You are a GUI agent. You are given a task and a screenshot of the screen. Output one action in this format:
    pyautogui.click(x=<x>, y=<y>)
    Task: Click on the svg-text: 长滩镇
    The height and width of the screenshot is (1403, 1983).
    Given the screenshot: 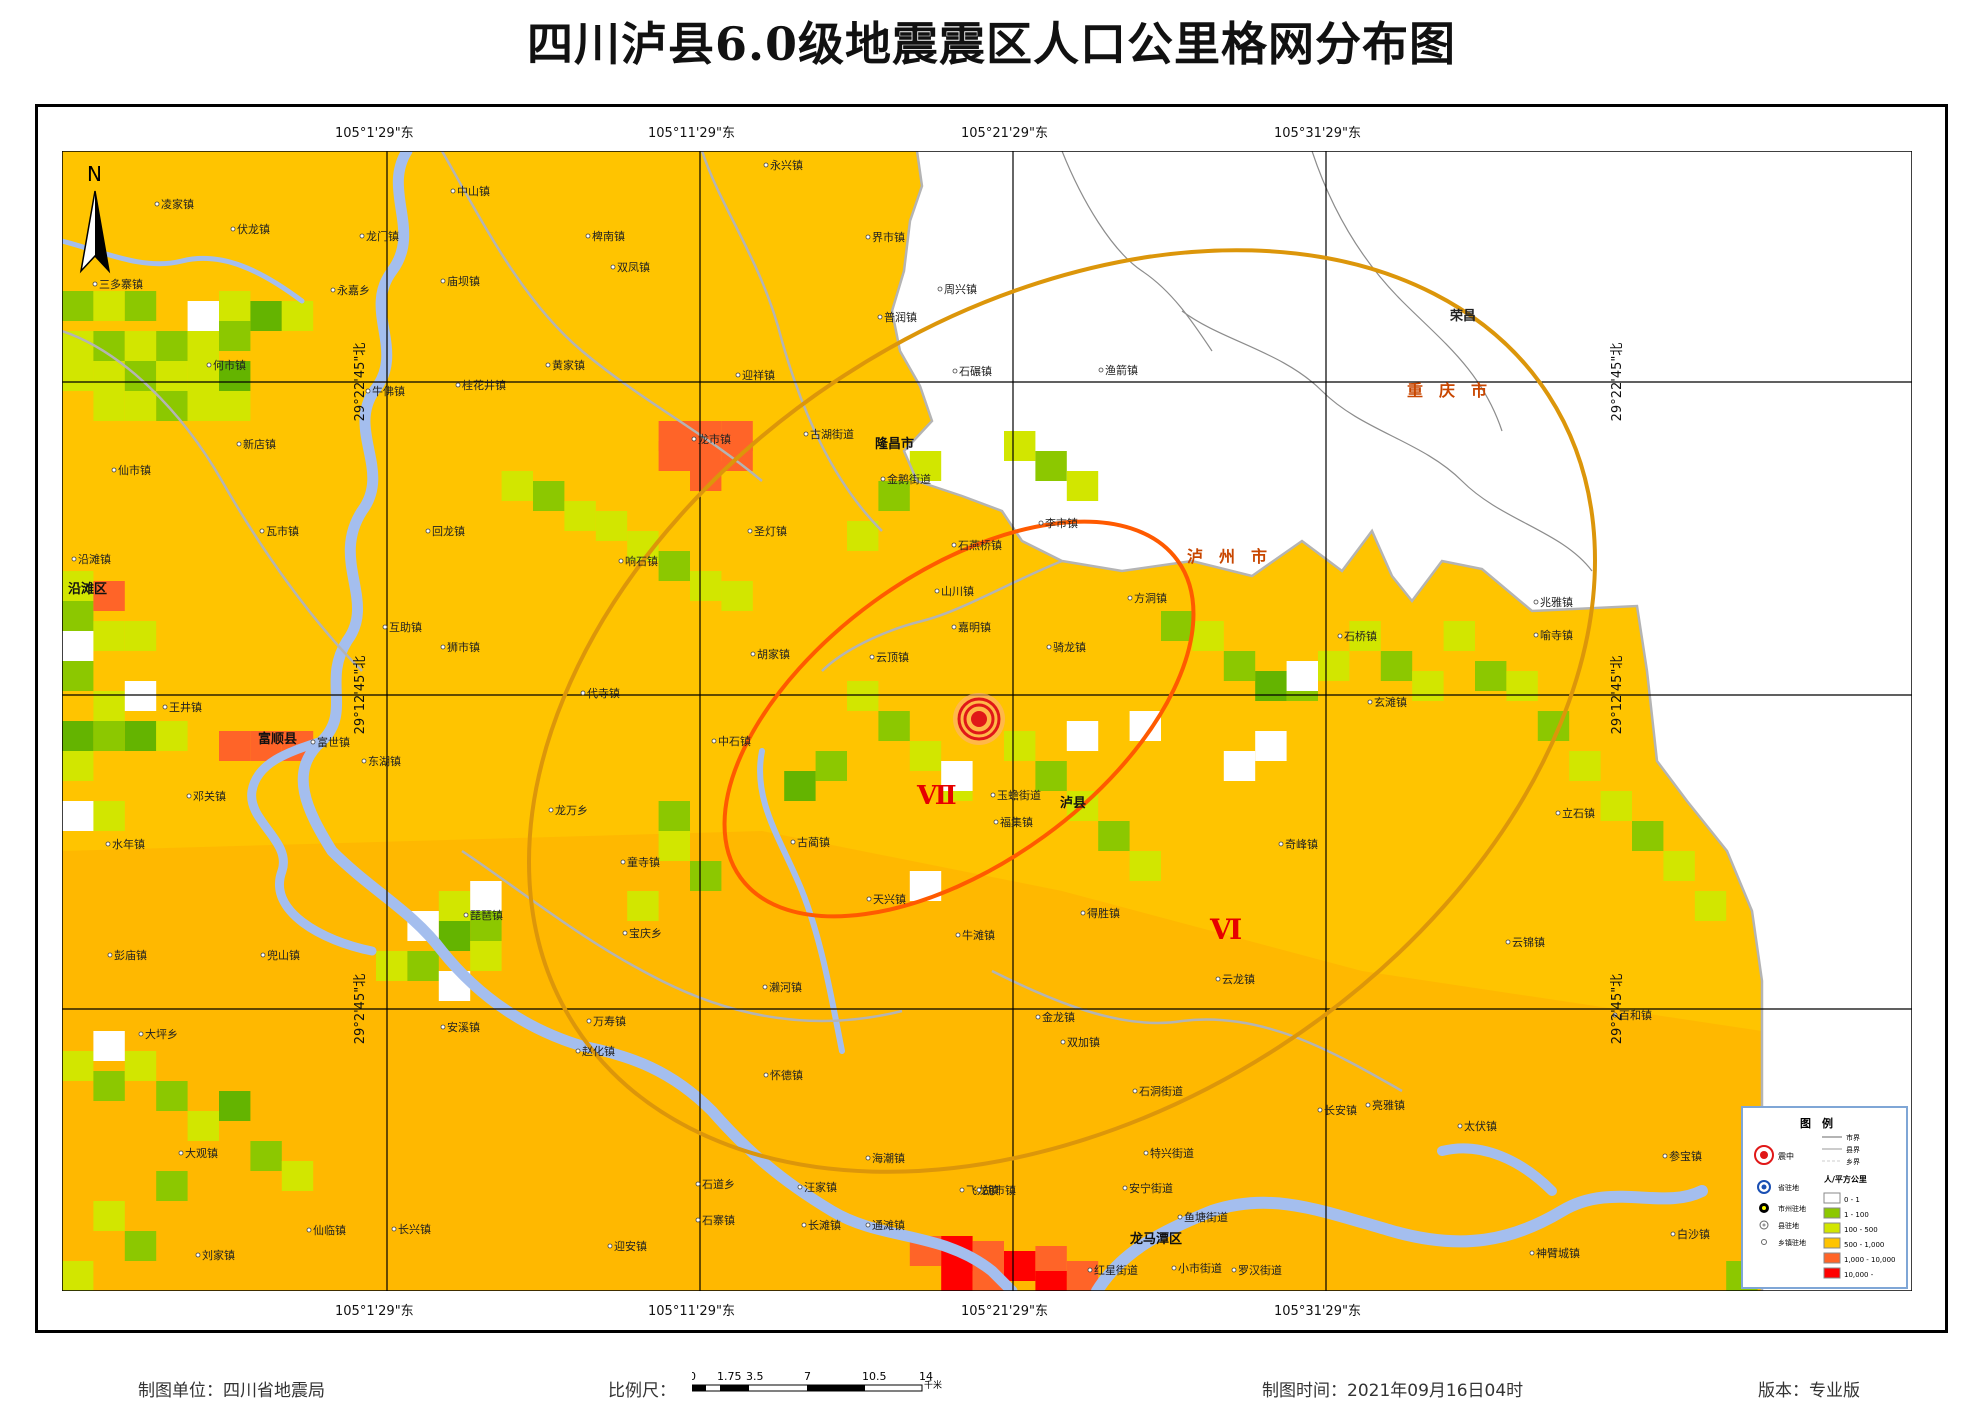 What is the action you would take?
    pyautogui.click(x=824, y=1225)
    